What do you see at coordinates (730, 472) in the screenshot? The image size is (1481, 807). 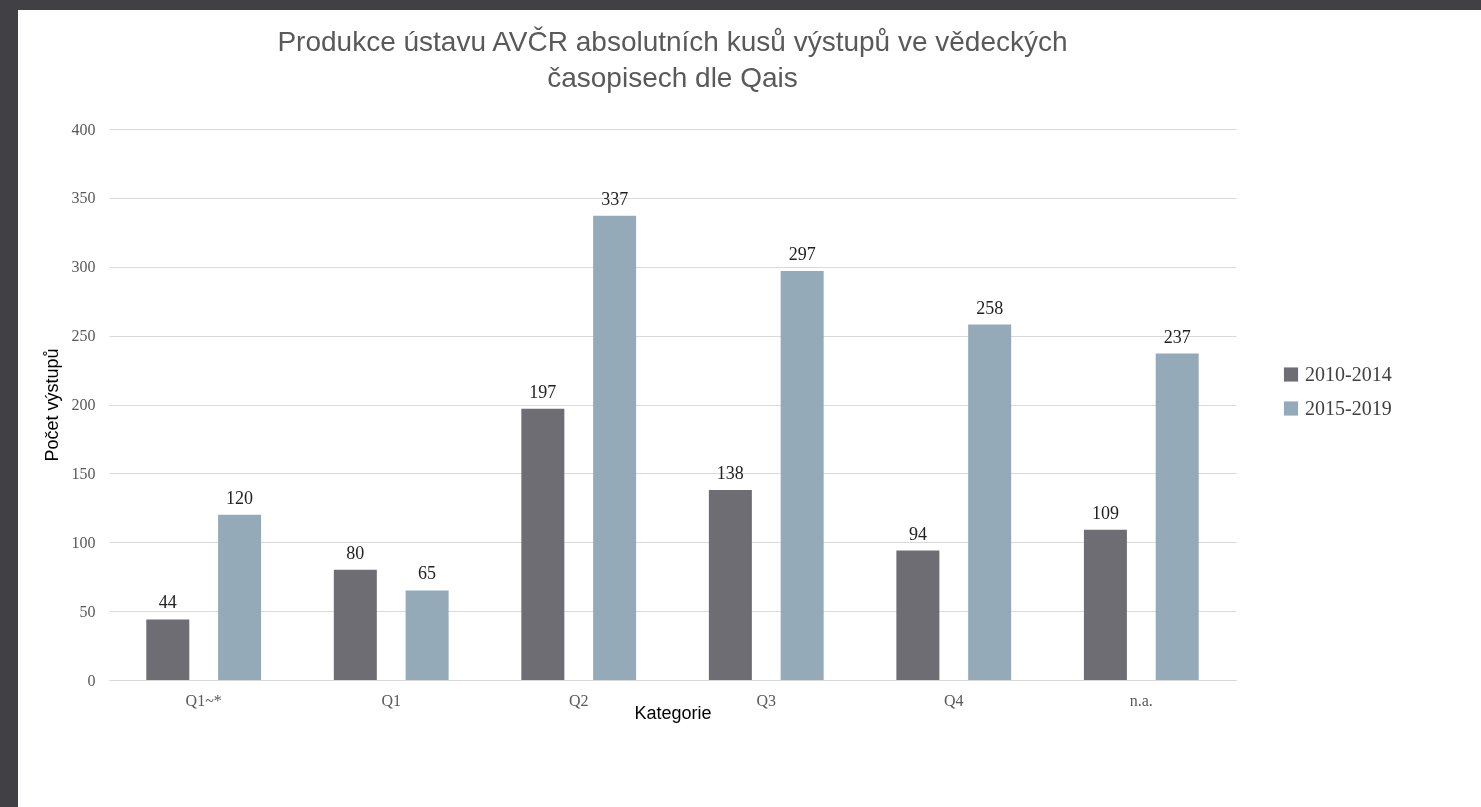 I see `data-label: 138` at bounding box center [730, 472].